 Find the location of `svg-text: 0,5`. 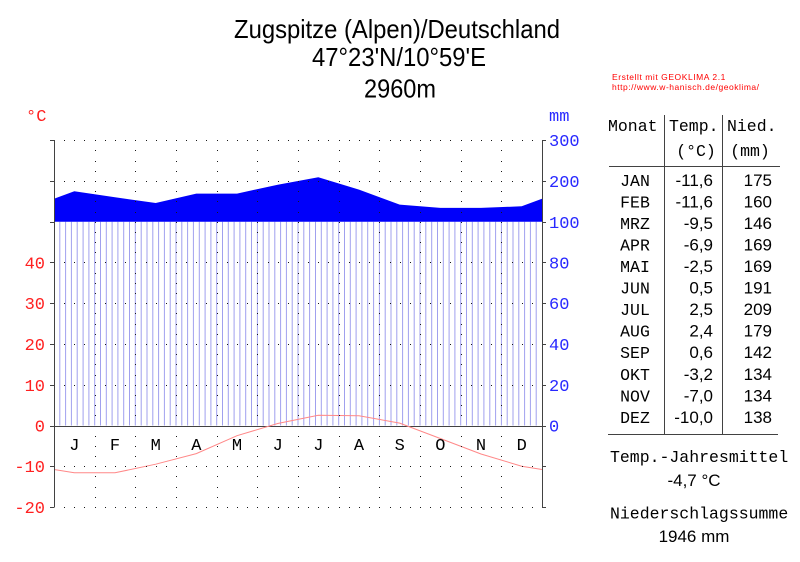

svg-text: 0,5 is located at coordinates (701, 288).